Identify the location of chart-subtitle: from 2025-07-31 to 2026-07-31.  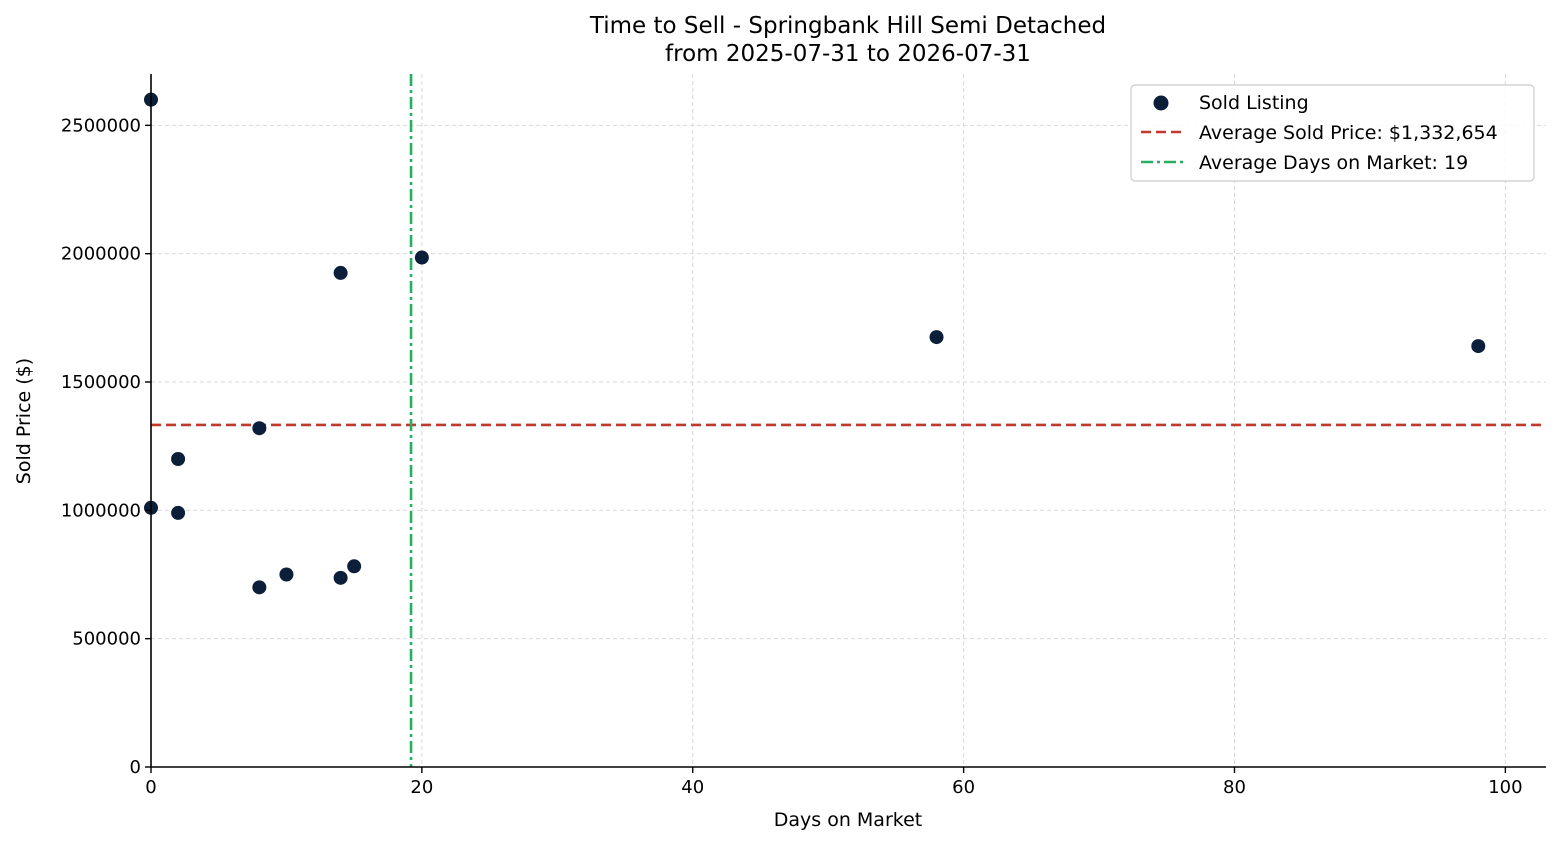
(848, 54).